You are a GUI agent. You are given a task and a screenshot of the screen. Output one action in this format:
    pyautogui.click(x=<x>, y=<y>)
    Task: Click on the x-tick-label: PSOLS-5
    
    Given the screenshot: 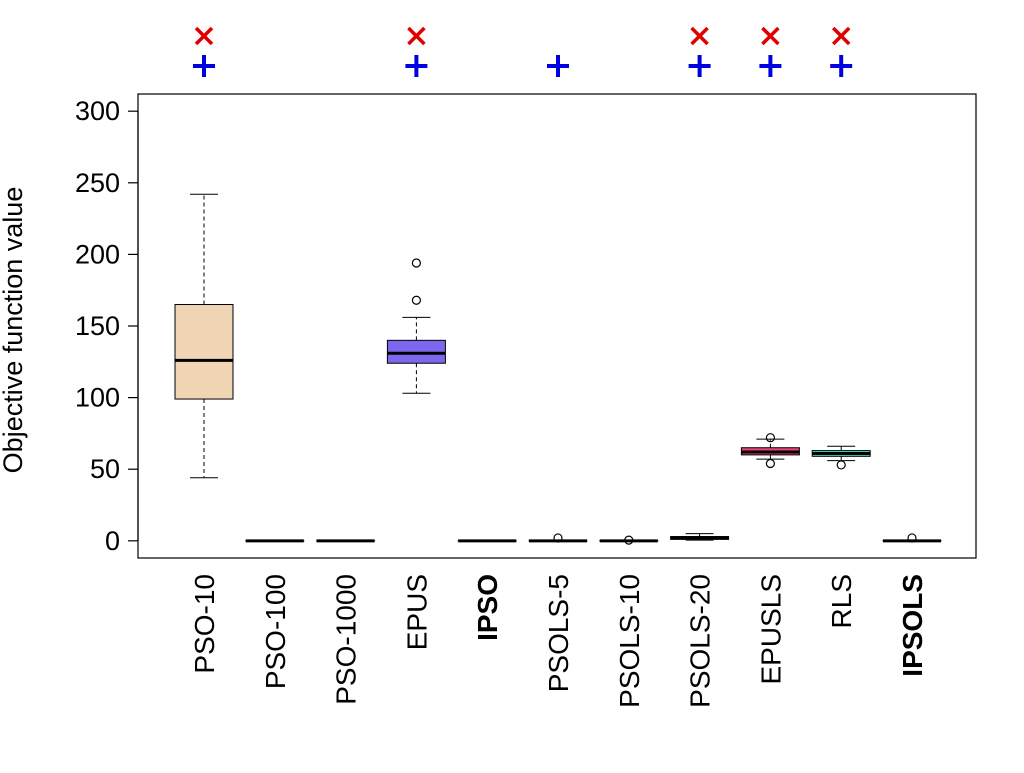 What is the action you would take?
    pyautogui.click(x=558, y=633)
    